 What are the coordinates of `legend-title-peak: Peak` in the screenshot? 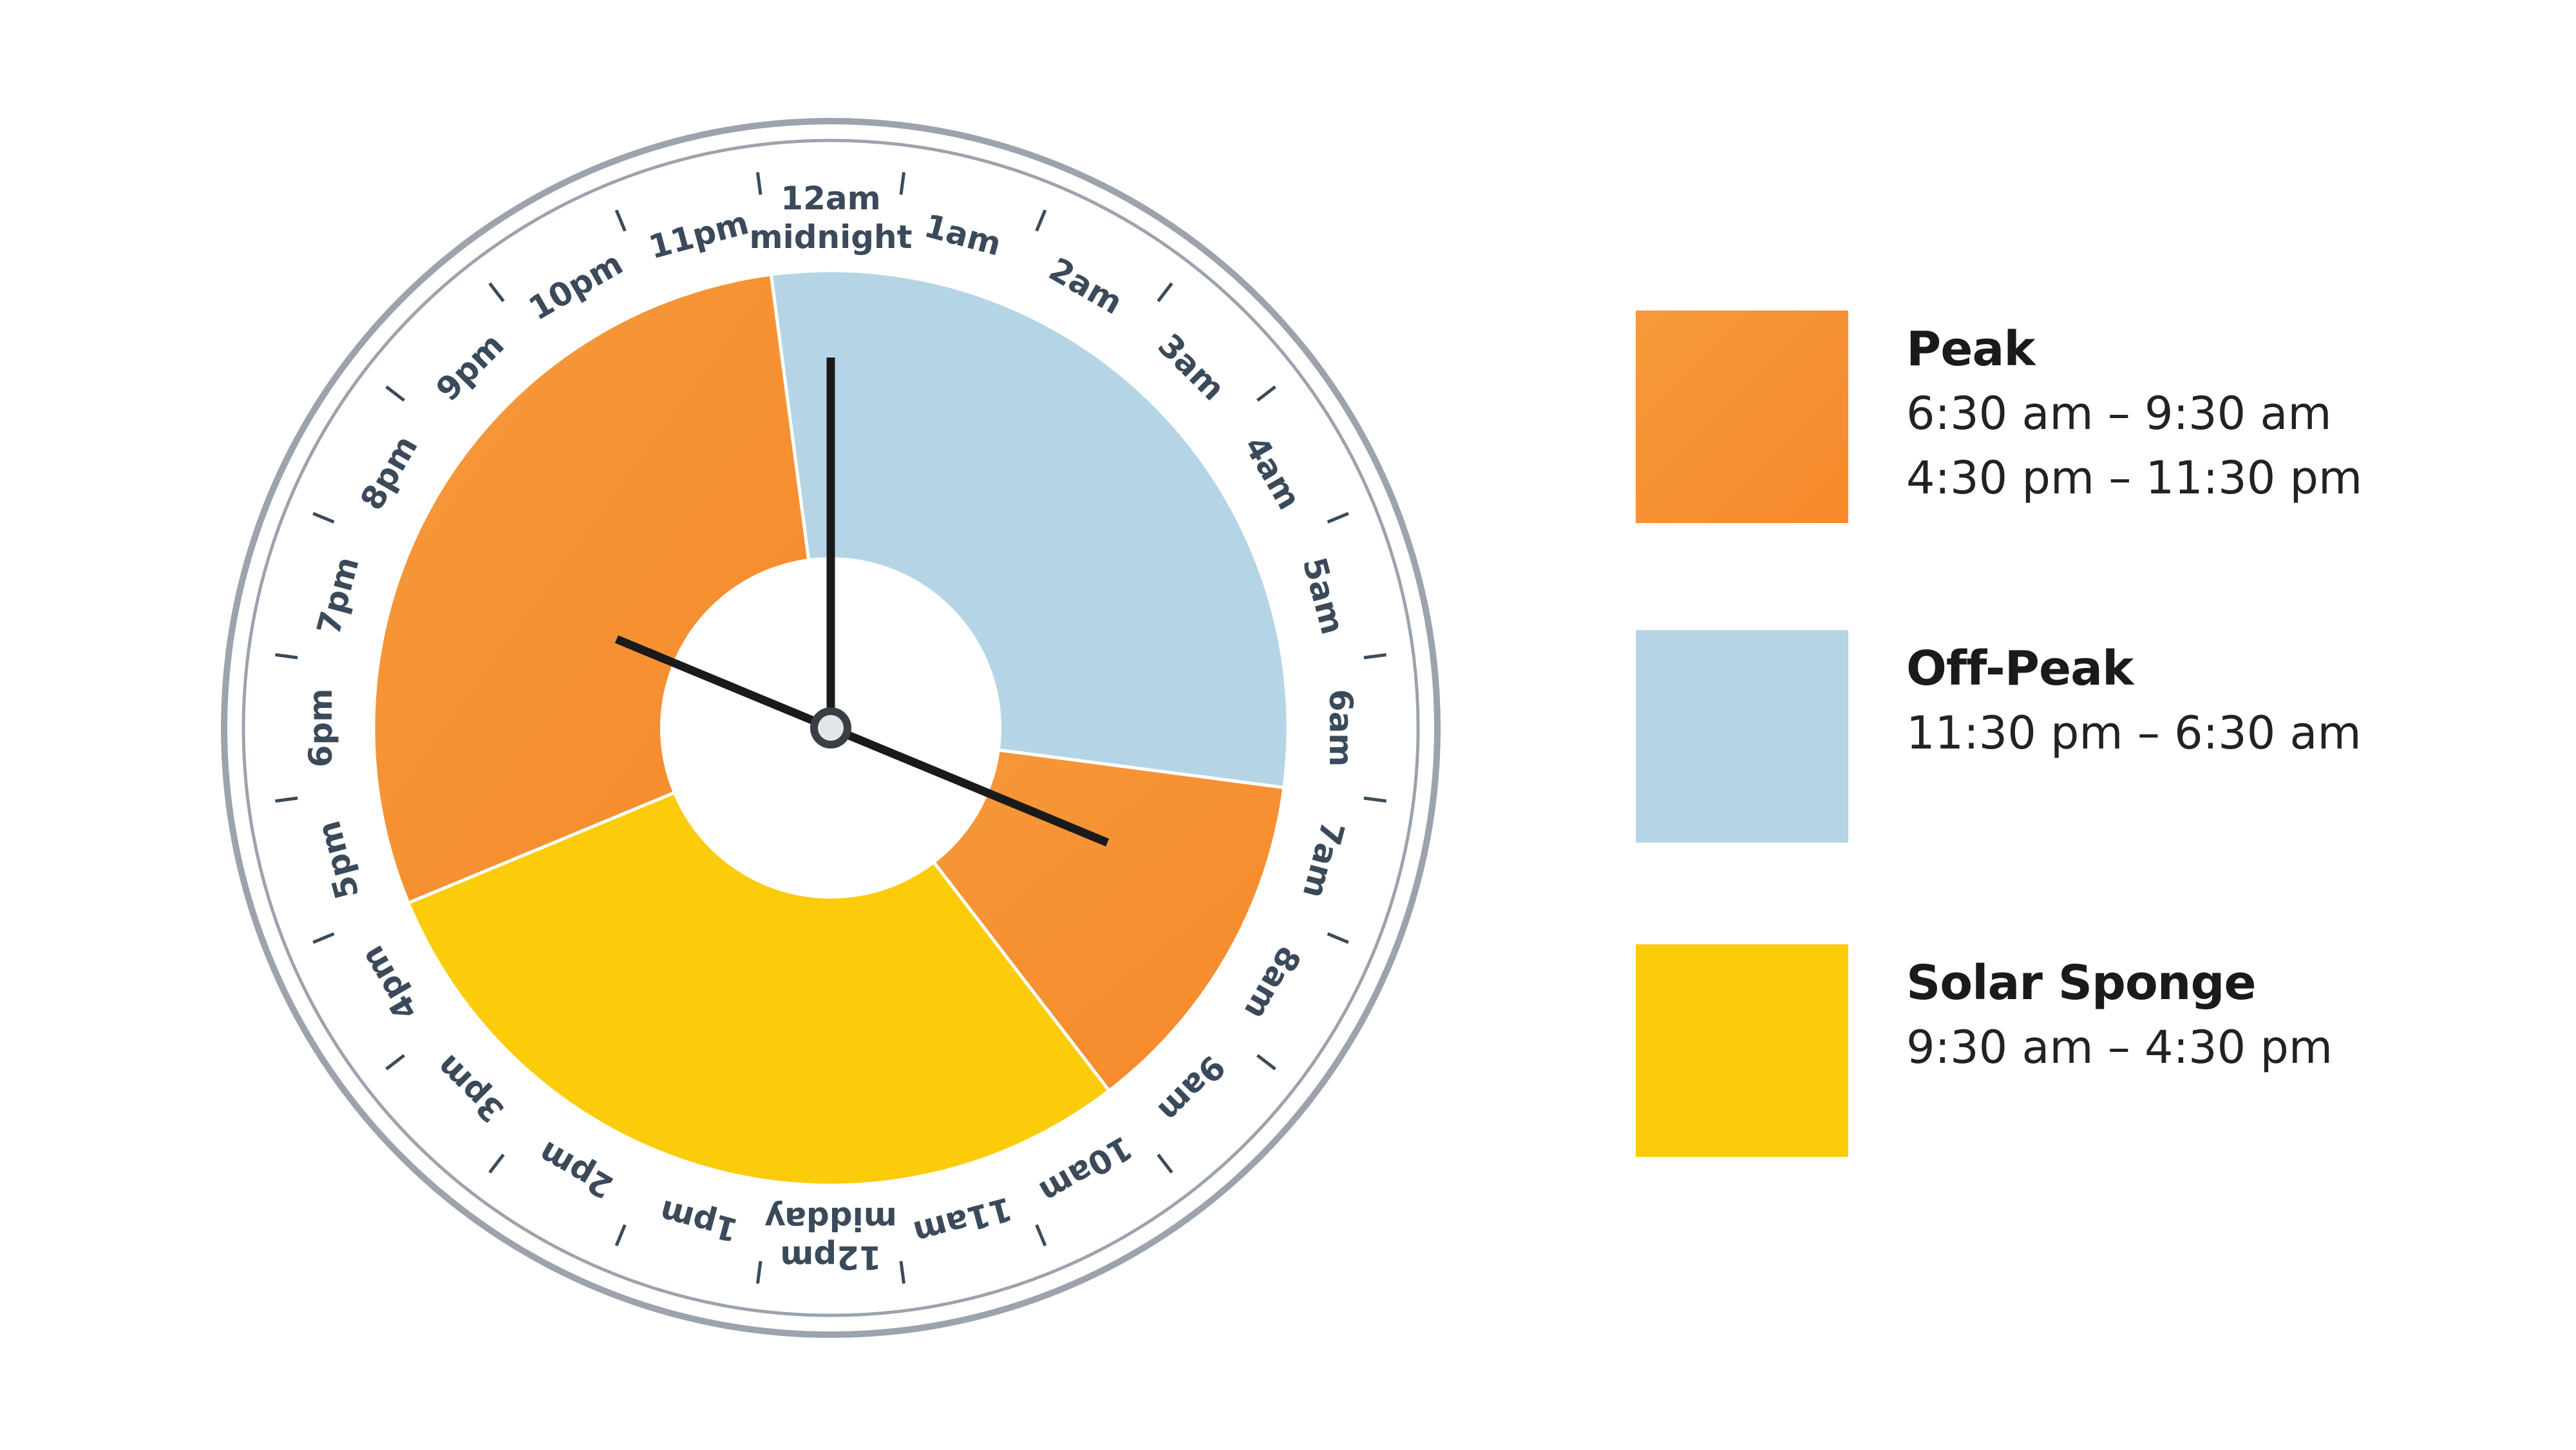 It's located at (1971, 349).